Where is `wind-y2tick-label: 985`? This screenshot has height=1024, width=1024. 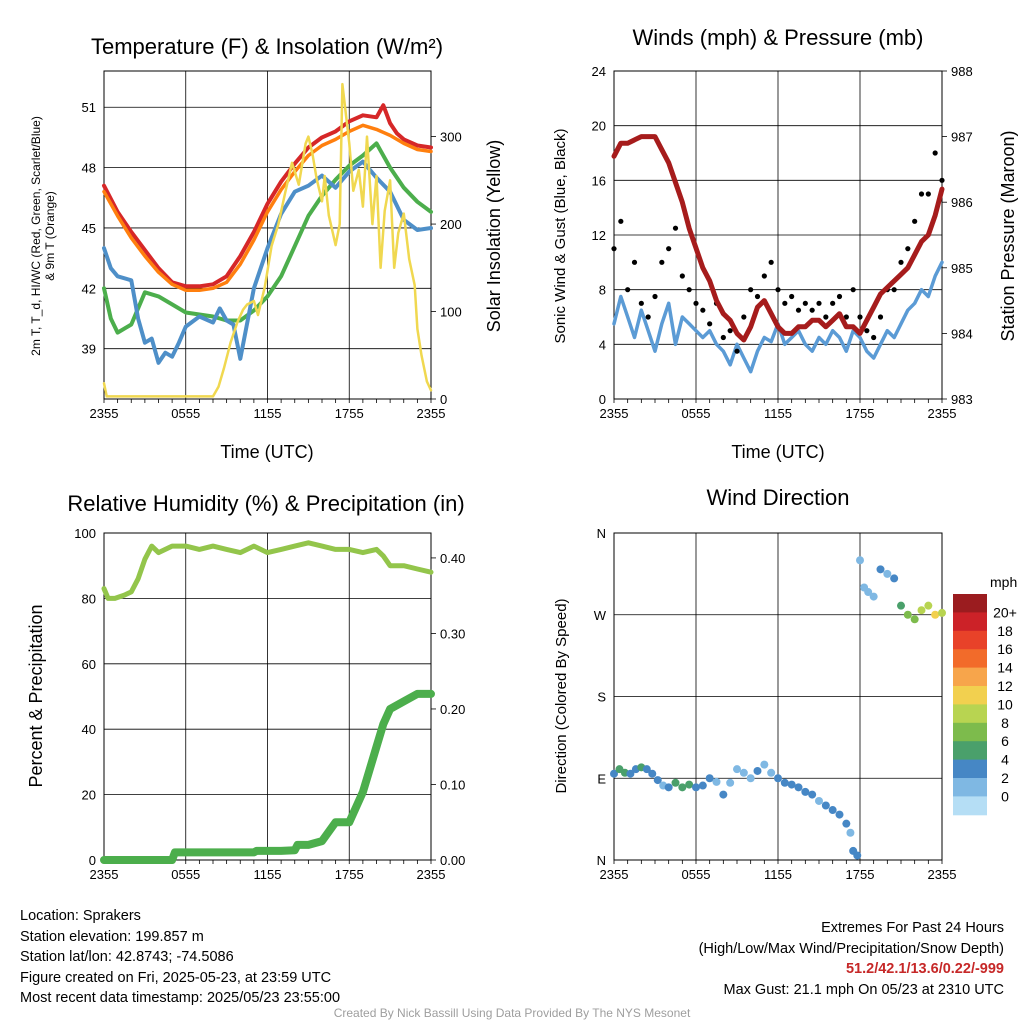
wind-y2tick-label: 985 is located at coordinates (962, 268).